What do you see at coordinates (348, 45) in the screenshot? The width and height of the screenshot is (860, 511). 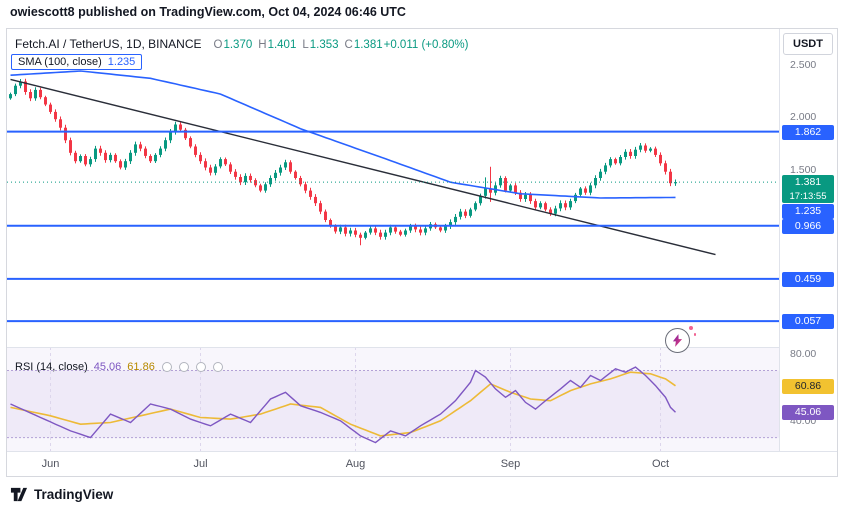 I see `ohlc-close-label: C` at bounding box center [348, 45].